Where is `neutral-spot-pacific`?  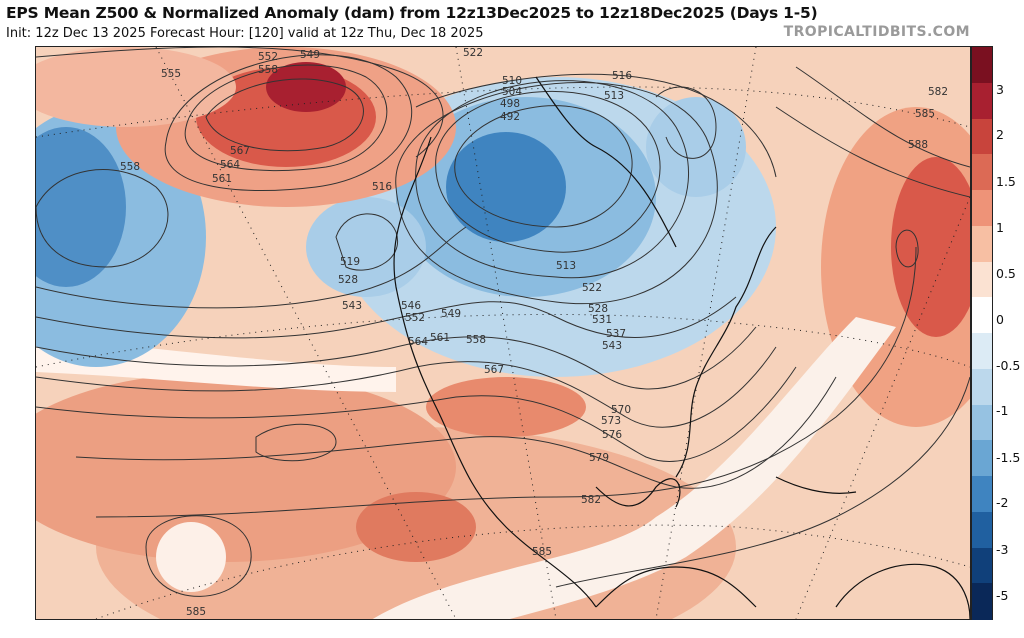
neutral-spot-pacific is located at coordinates (191, 557).